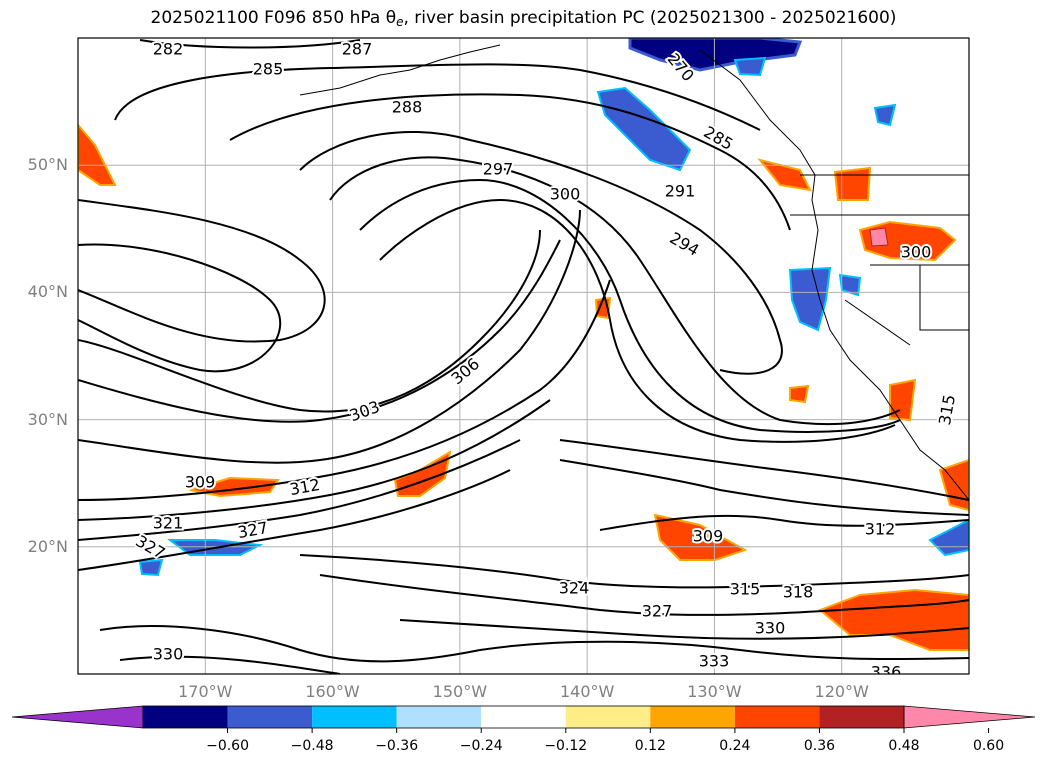 The width and height of the screenshot is (1047, 767). Describe the element at coordinates (819, 746) in the screenshot. I see `colorbar-tick-label: 0.36` at that location.